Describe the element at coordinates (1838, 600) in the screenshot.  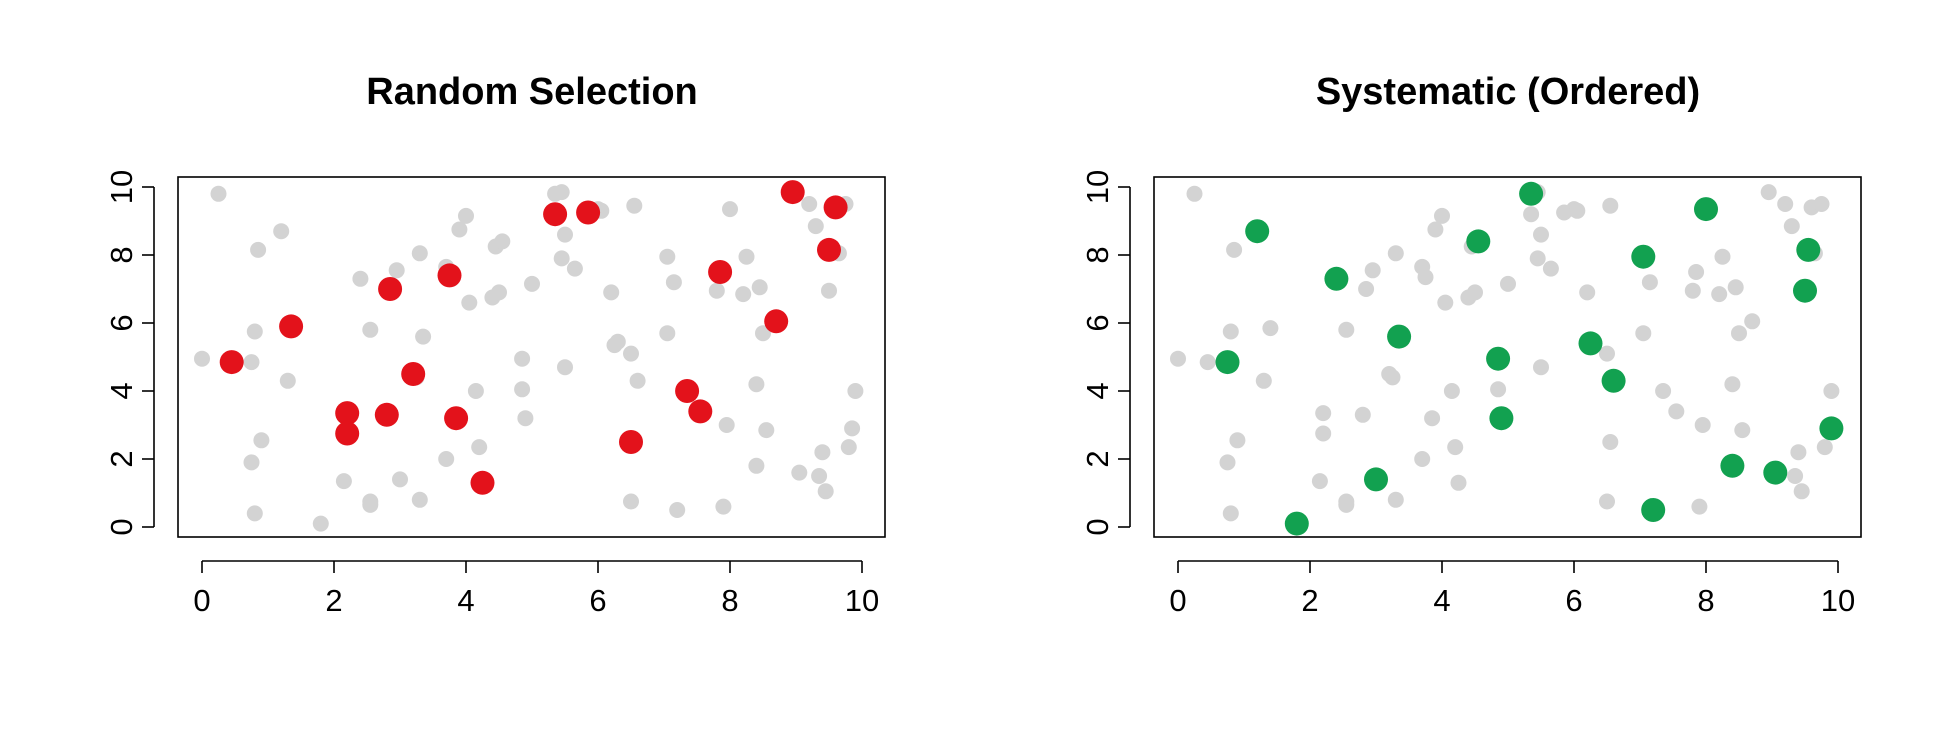
I see `x-tick-label: 10` at that location.